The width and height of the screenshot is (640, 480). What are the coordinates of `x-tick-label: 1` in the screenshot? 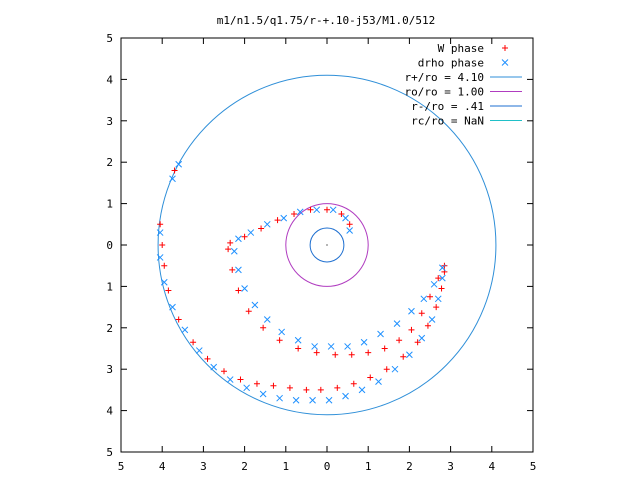 It's located at (285, 466).